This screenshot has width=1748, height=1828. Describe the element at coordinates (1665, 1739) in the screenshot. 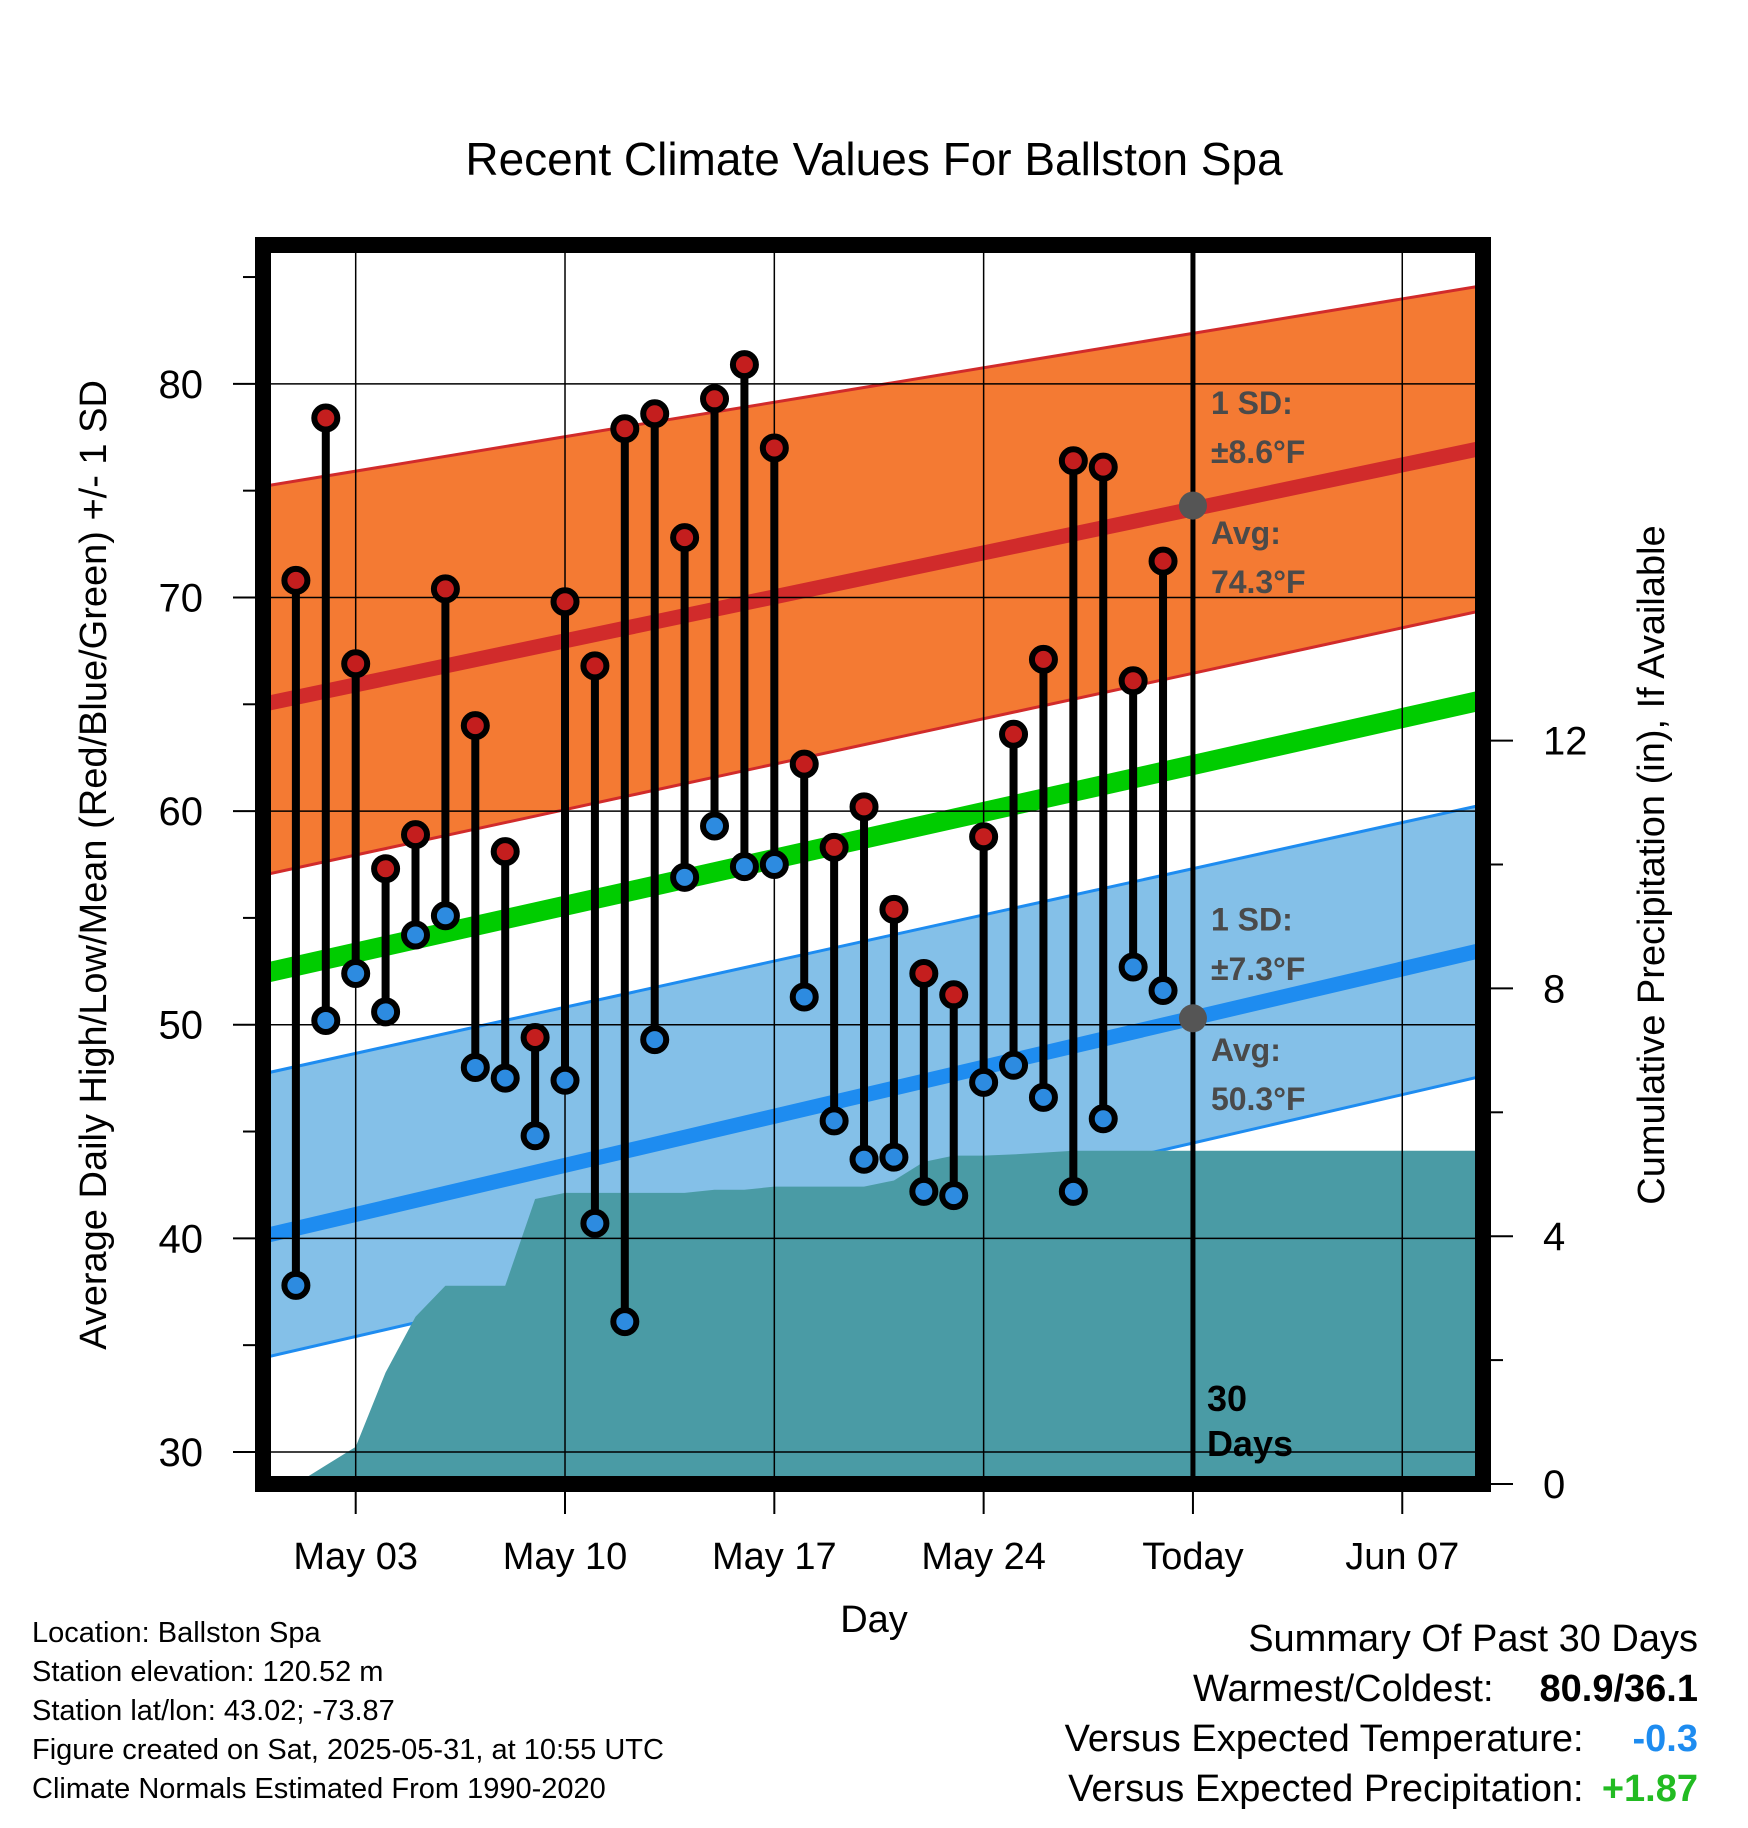

I see `temp-value: -0.3` at that location.